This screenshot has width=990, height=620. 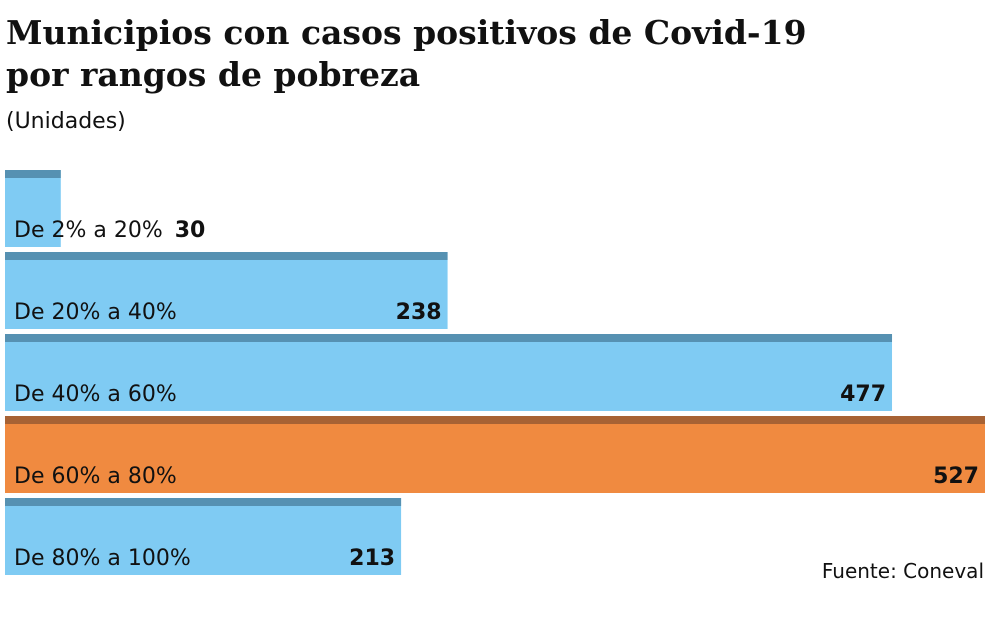 What do you see at coordinates (419, 312) in the screenshot?
I see `value-label: 238` at bounding box center [419, 312].